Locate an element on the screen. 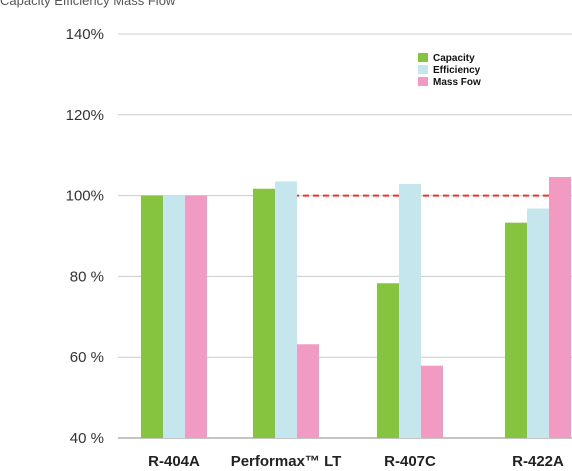  y-tick-label: 120% is located at coordinates (85, 115).